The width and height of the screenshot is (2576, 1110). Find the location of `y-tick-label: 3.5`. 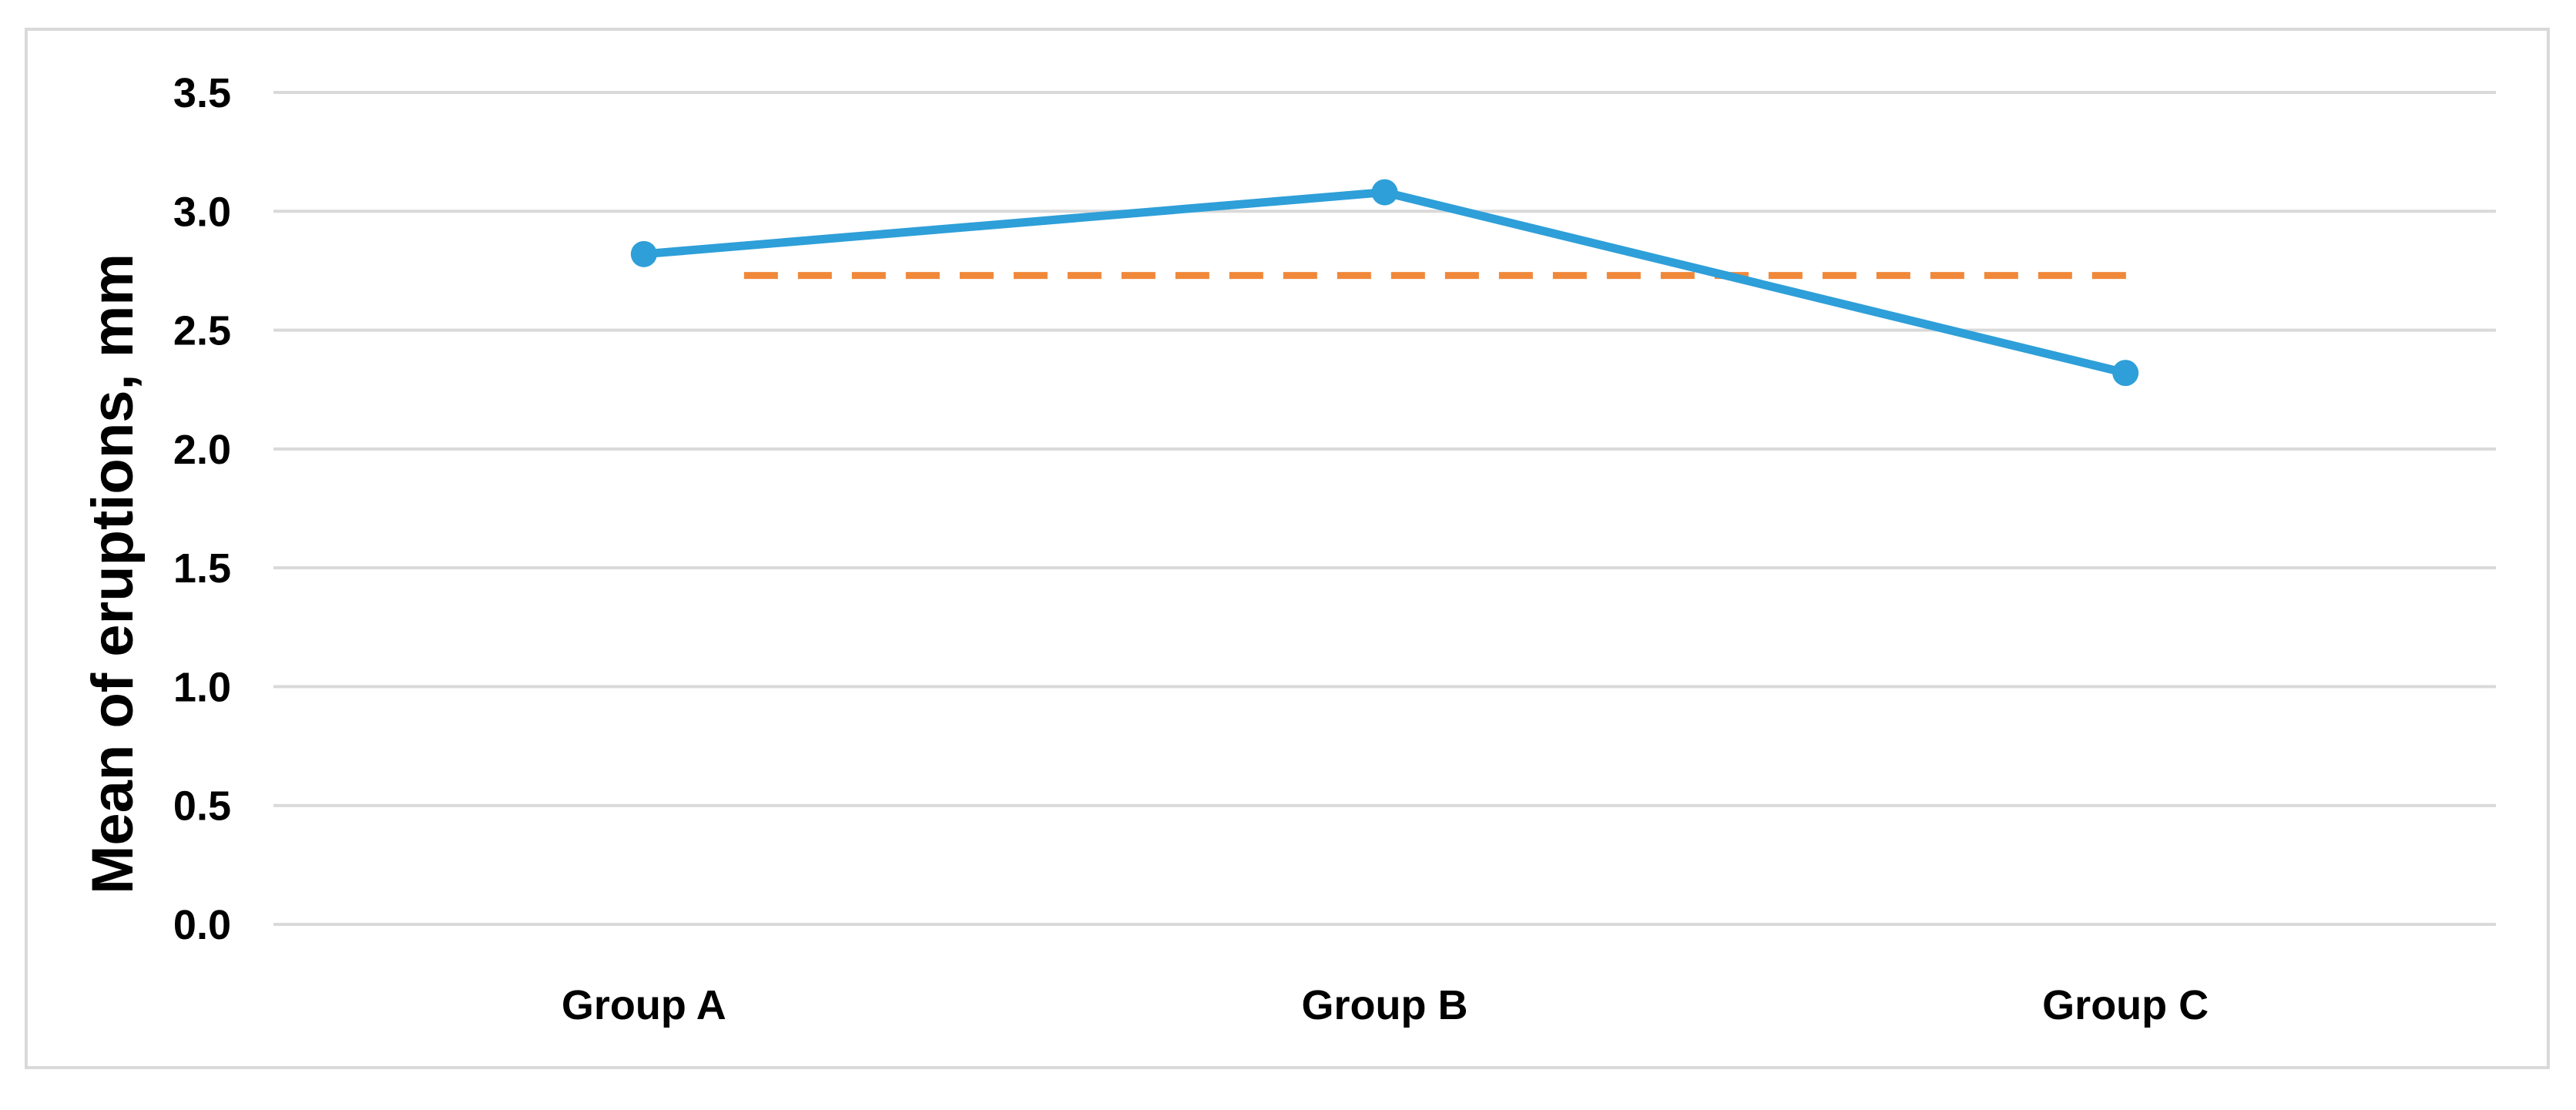

y-tick-label: 3.5 is located at coordinates (202, 93).